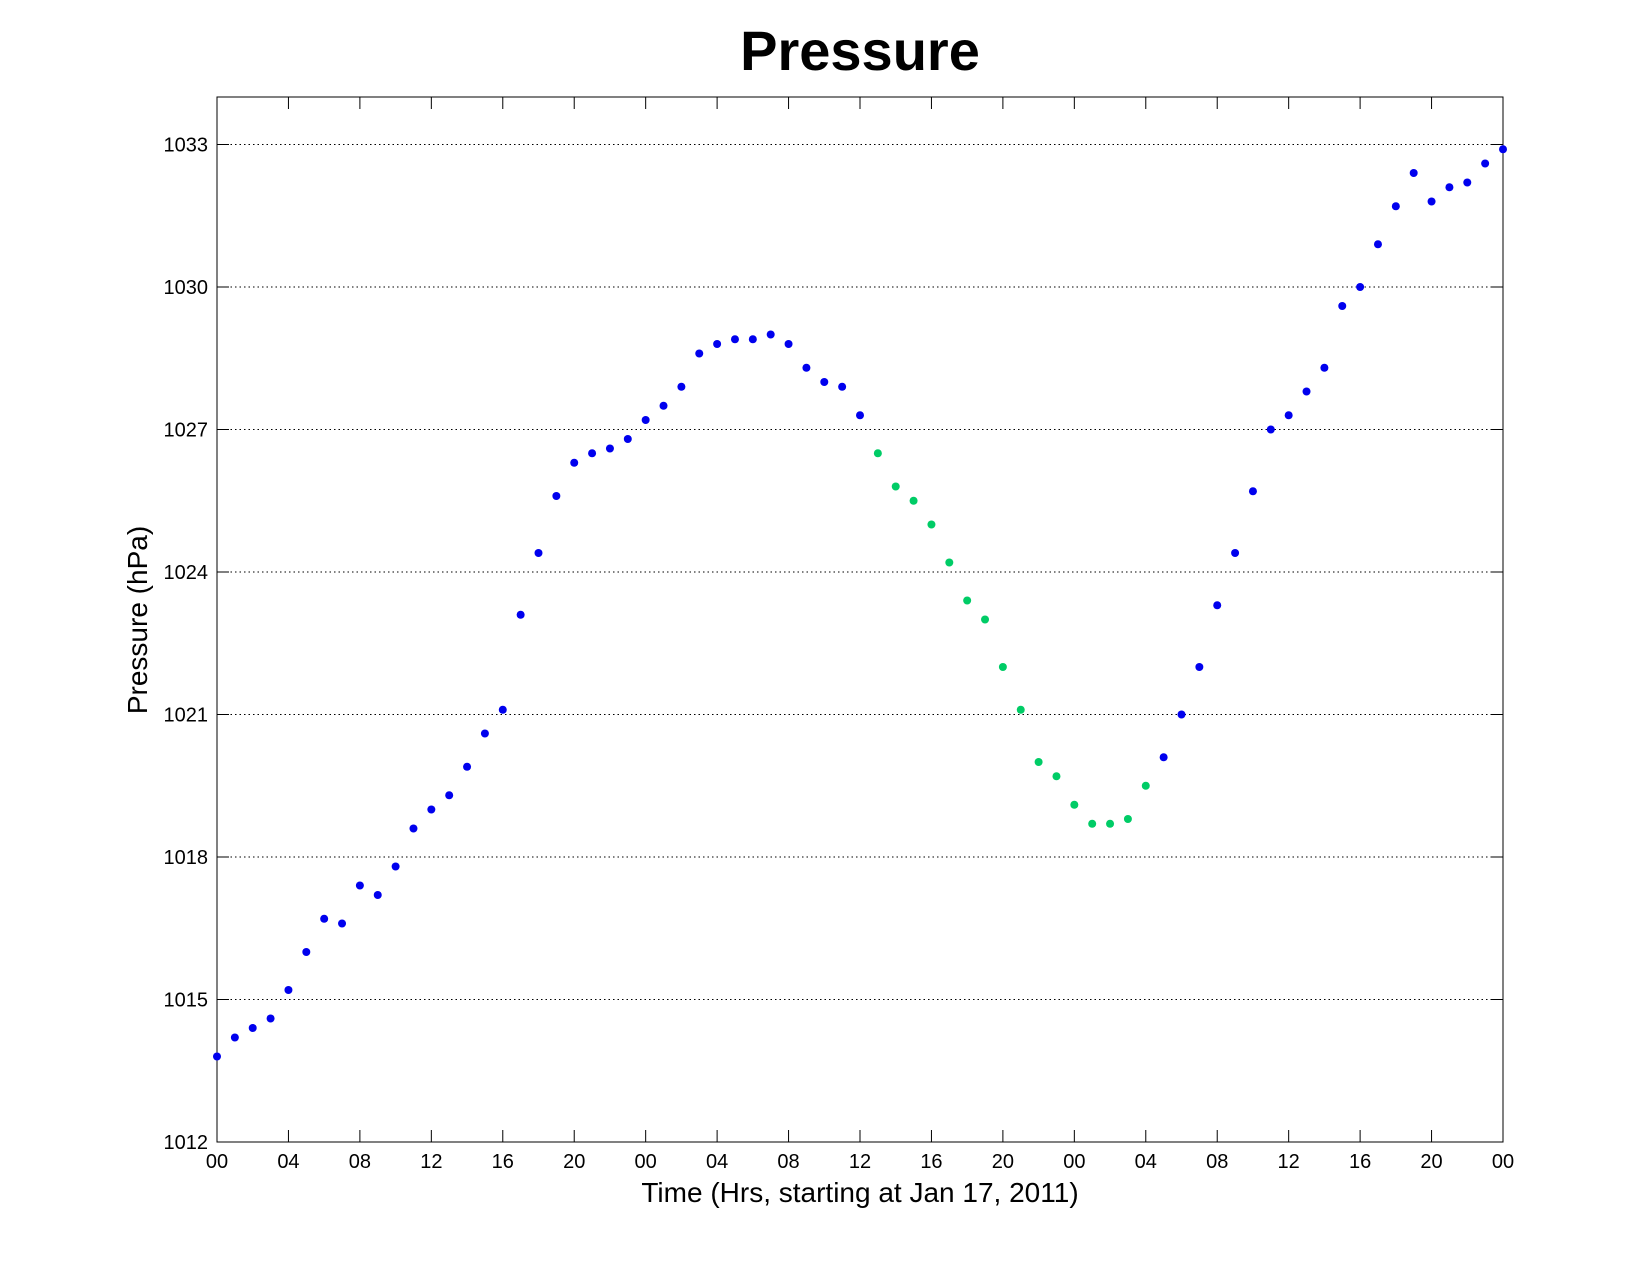  What do you see at coordinates (186, 645) in the screenshot?
I see `y-tick-labels: 1012 1015 1018 1021 1024 1027 1030 1033` at bounding box center [186, 645].